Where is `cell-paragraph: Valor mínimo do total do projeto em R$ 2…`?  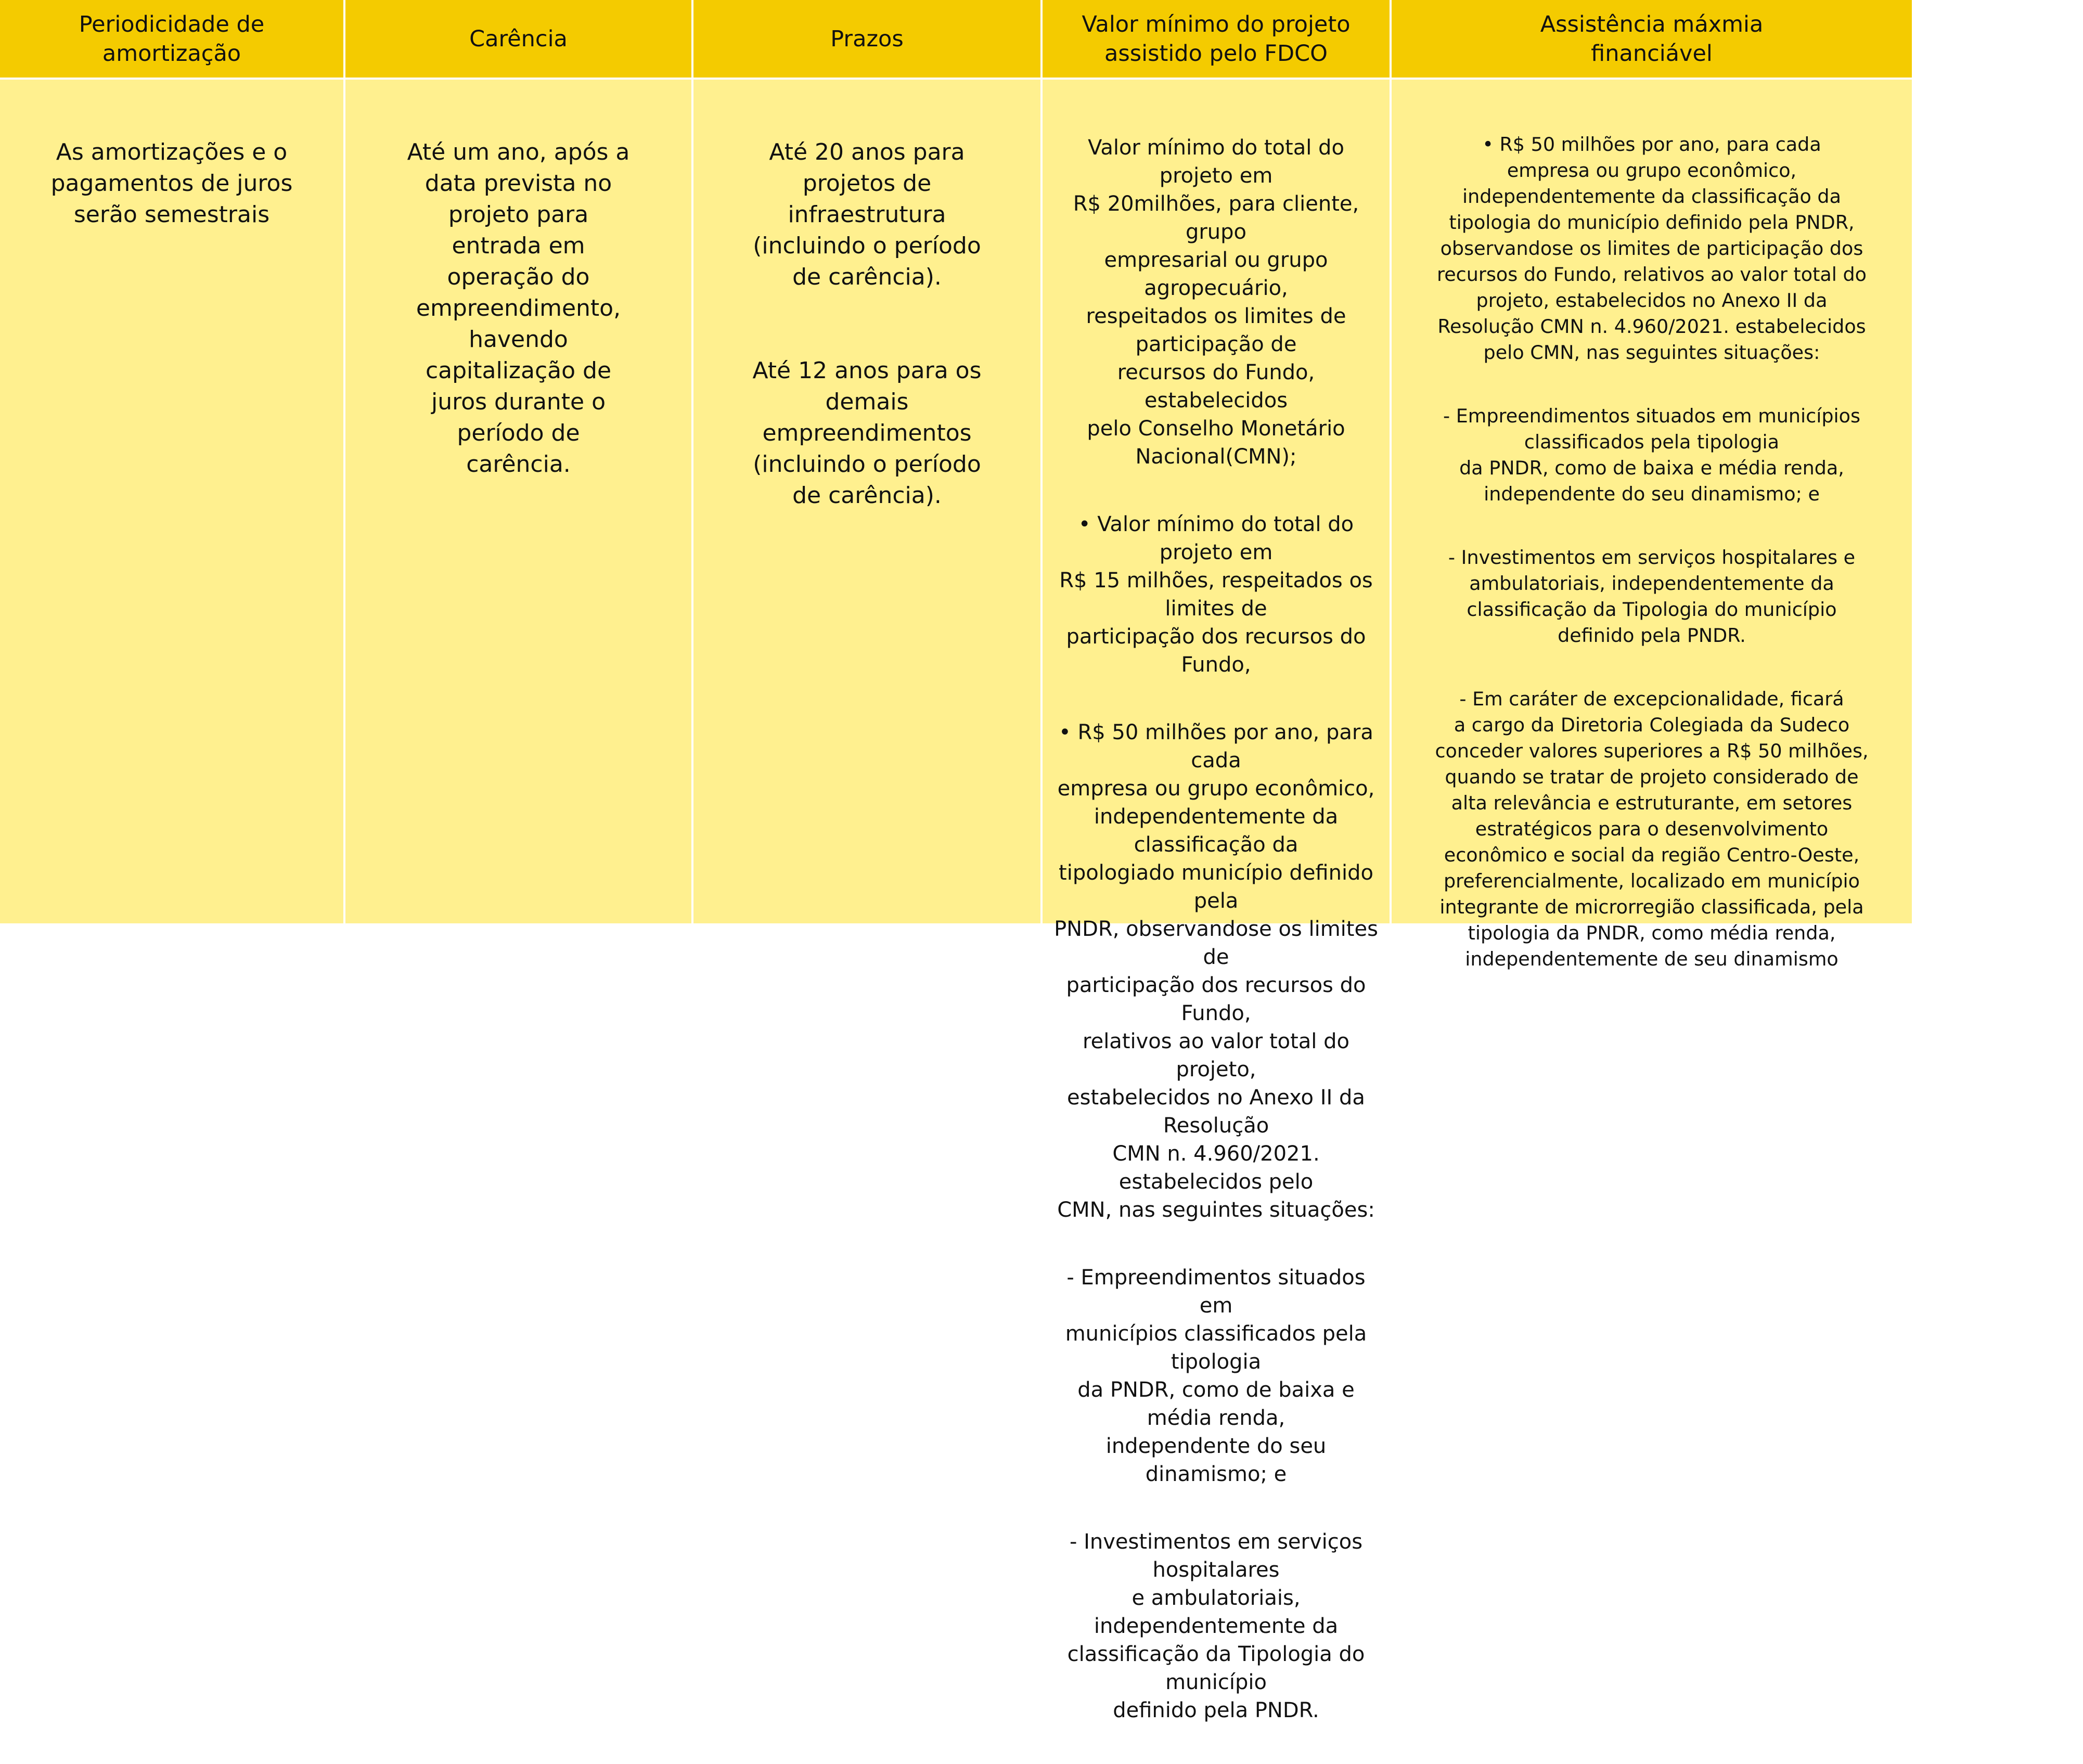
cell-paragraph: Valor mínimo do total do projeto em R$ 2… is located at coordinates (1216, 302).